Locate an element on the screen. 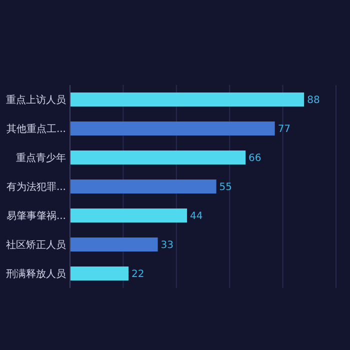  data-label: 66 is located at coordinates (255, 158).